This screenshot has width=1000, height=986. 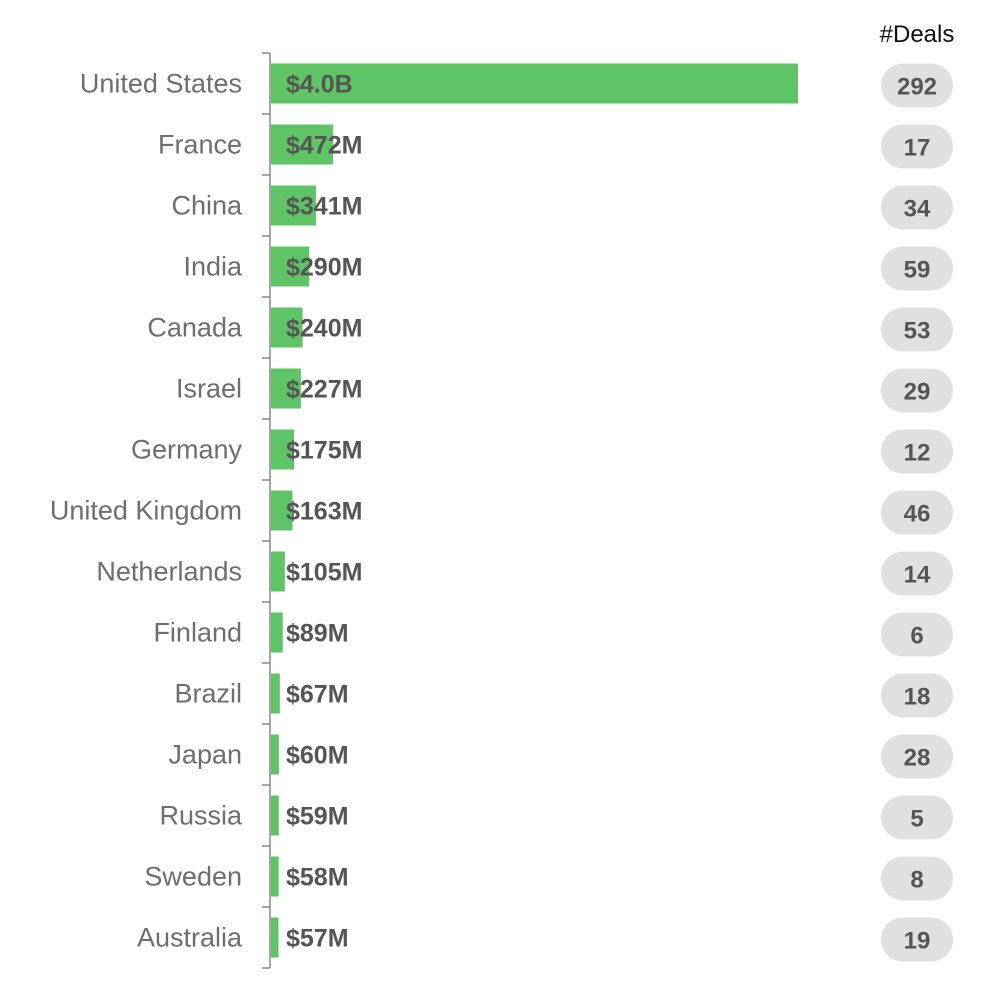 I want to click on value-label: $89M, so click(x=317, y=634).